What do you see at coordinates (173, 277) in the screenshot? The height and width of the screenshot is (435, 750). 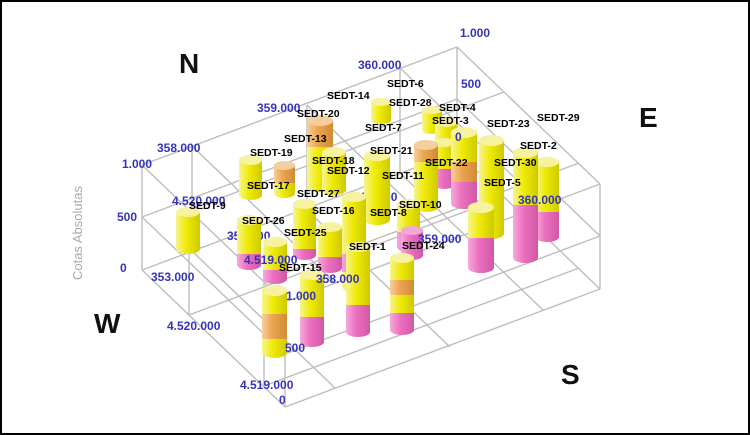 I see `axis-tick-label: 353.000` at bounding box center [173, 277].